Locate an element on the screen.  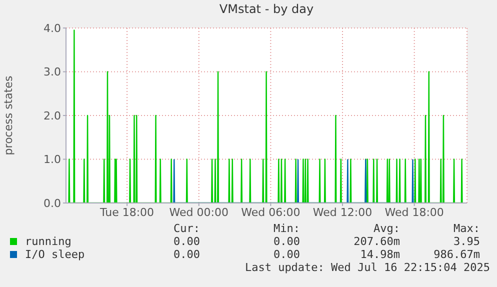
x-tick-label: Wed 00:00 is located at coordinates (198, 212).